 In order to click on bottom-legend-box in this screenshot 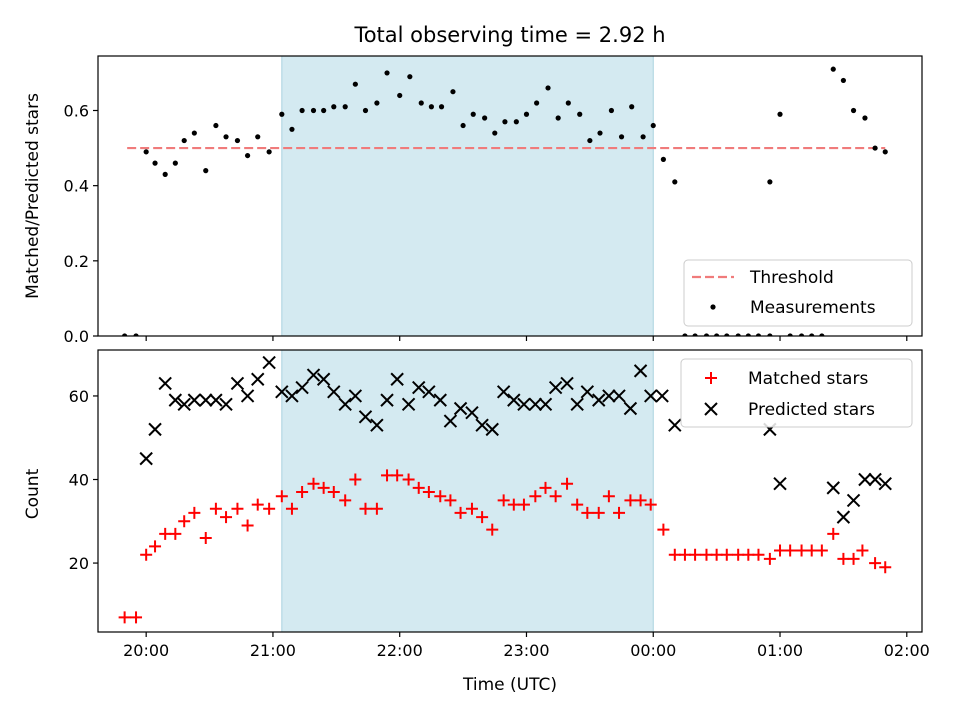, I will do `click(796, 393)`.